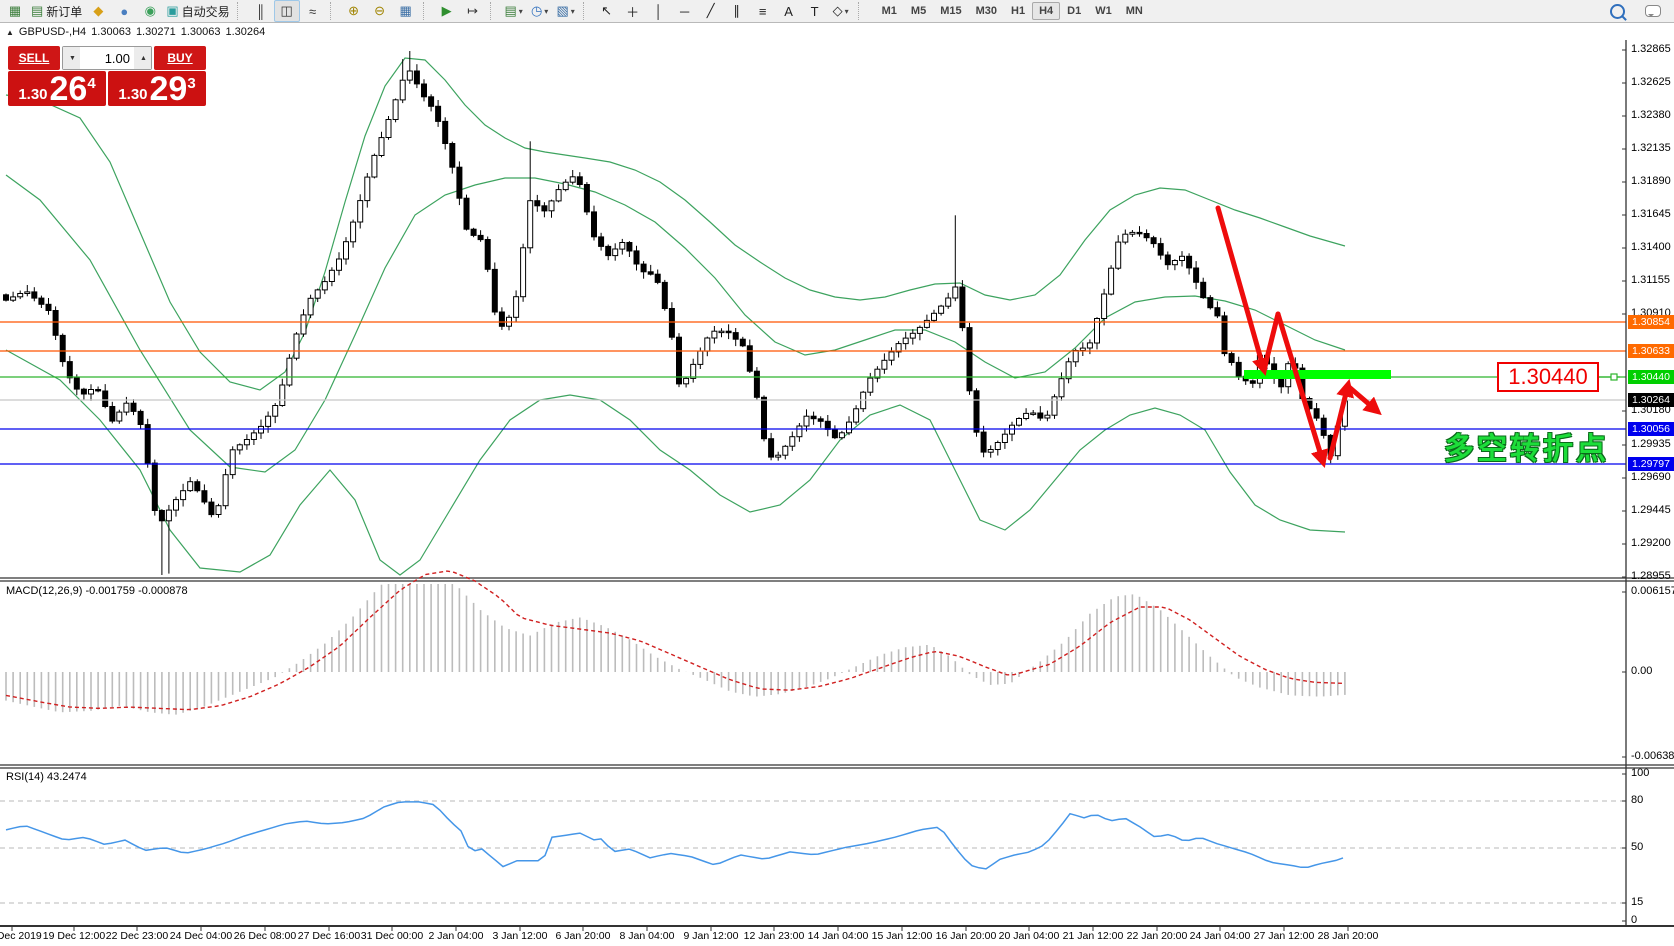 Image resolution: width=1674 pixels, height=946 pixels. What do you see at coordinates (150, 11) in the screenshot?
I see `signal-button: ◉` at bounding box center [150, 11].